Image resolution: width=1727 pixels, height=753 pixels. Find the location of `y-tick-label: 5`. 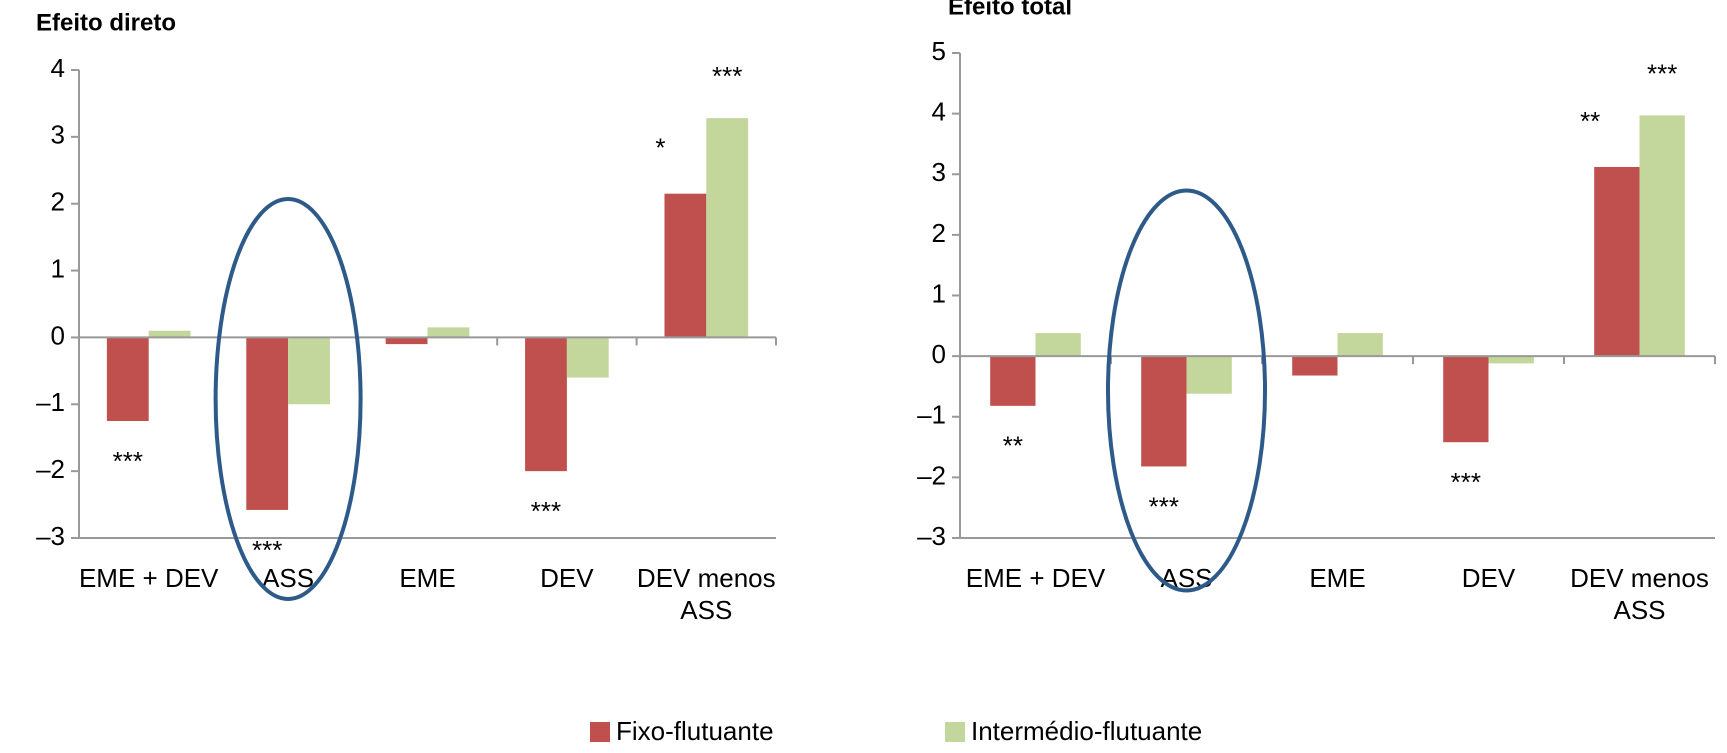

y-tick-label: 5 is located at coordinates (939, 51).